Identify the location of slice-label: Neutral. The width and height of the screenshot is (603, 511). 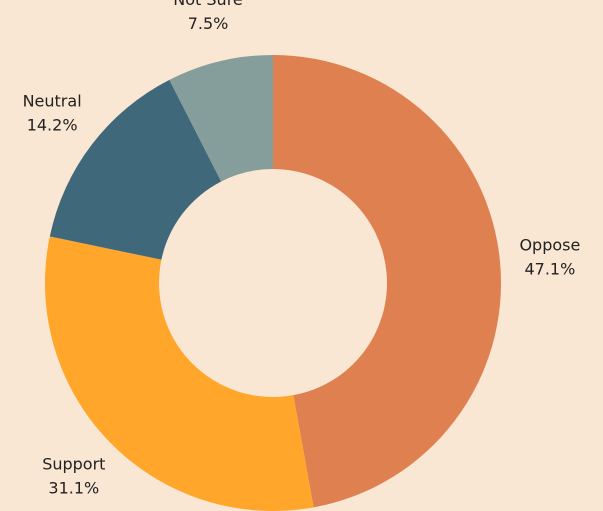
(52, 101).